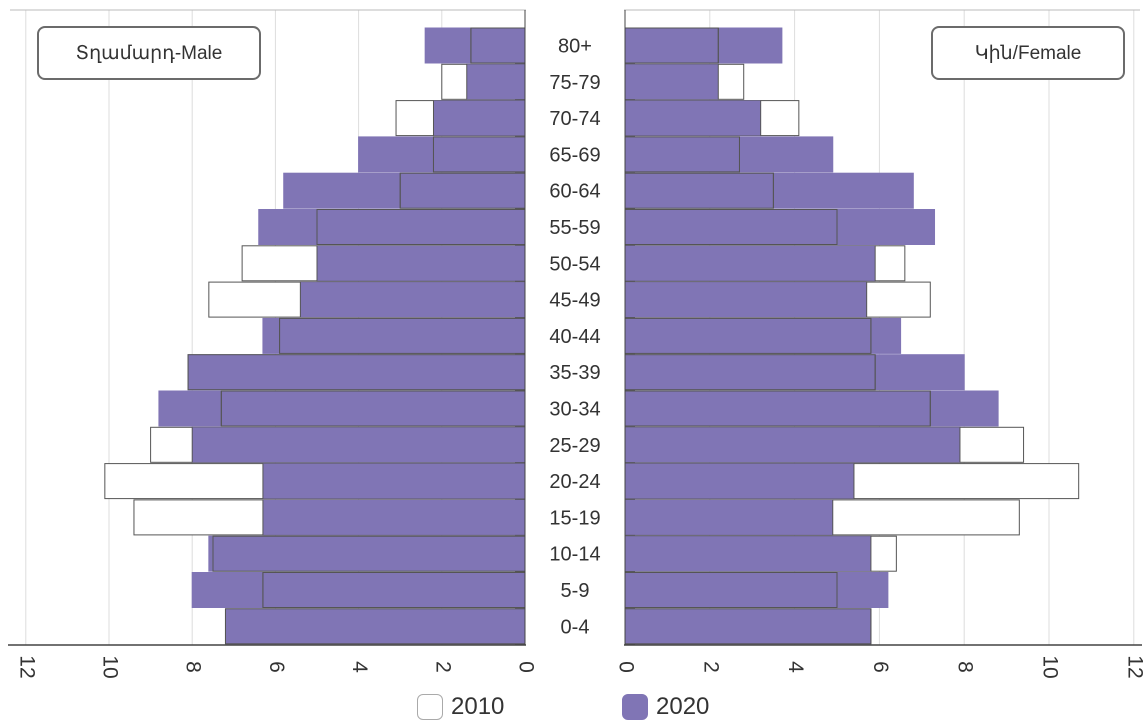 The image size is (1146, 726). Describe the element at coordinates (965, 667) in the screenshot. I see `female-tick-label: 8` at that location.